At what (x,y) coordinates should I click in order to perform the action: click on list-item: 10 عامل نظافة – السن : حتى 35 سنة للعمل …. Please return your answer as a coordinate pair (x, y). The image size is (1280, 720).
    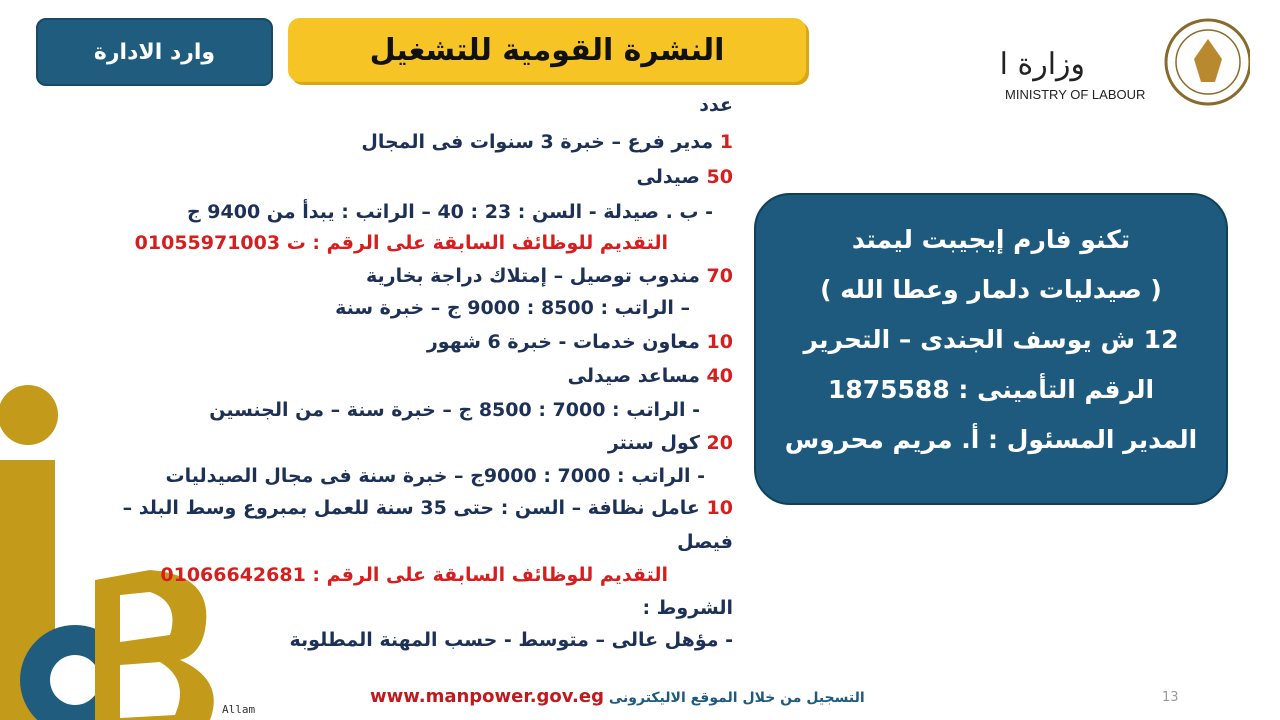
    Looking at the image, I should click on (427, 508).